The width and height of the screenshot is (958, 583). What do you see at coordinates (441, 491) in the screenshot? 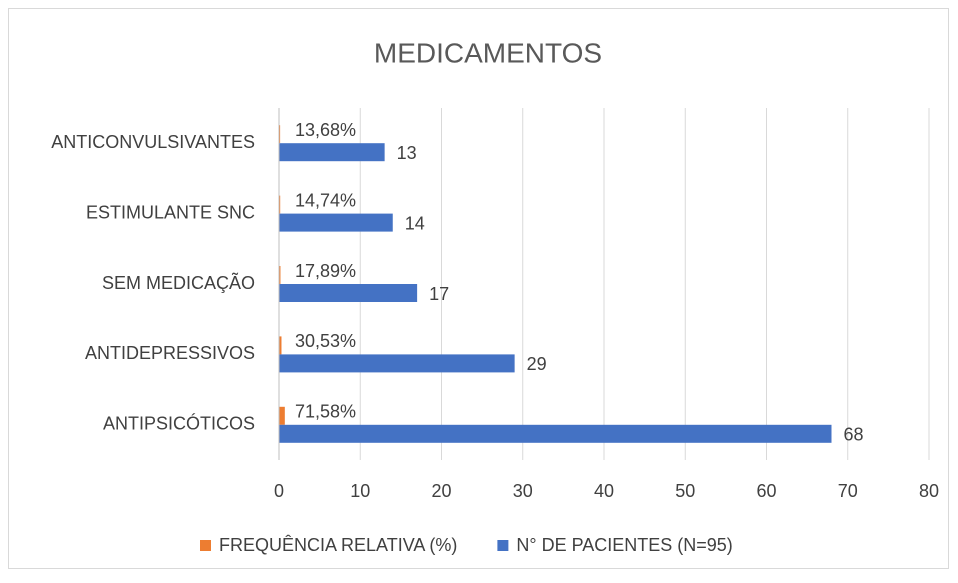
I see `x-tick-label: 20` at bounding box center [441, 491].